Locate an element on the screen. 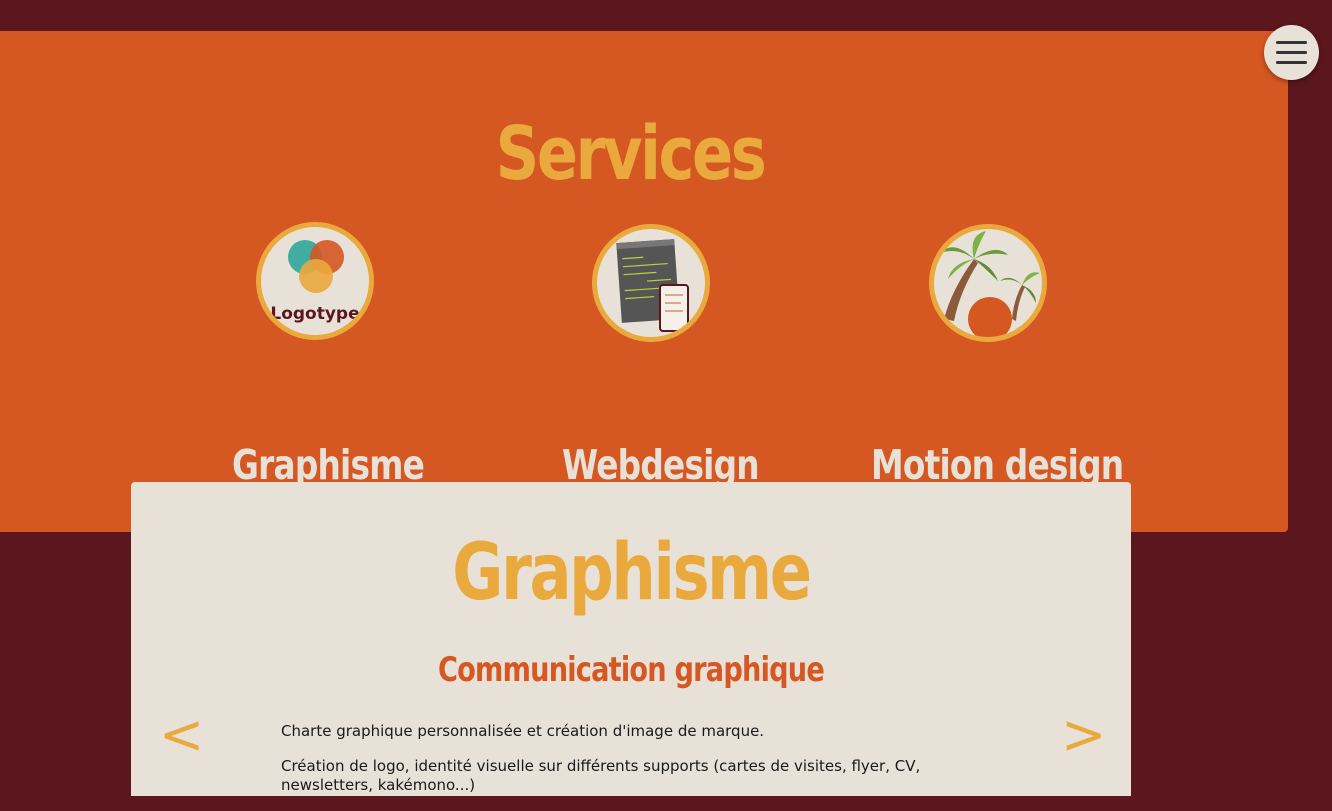  service-label-motion-design: Motion design is located at coordinates (997, 465).